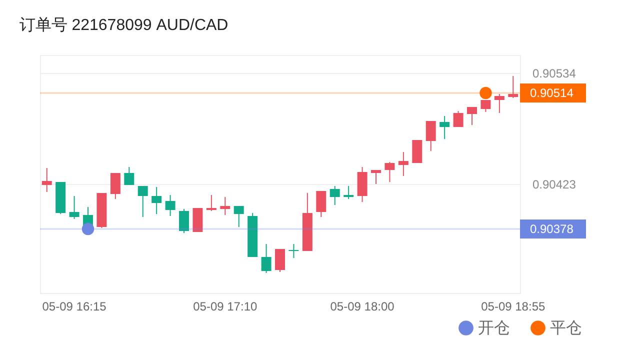  Describe the element at coordinates (225, 307) in the screenshot. I see `x-tick-label: 05-09 17:10` at that location.